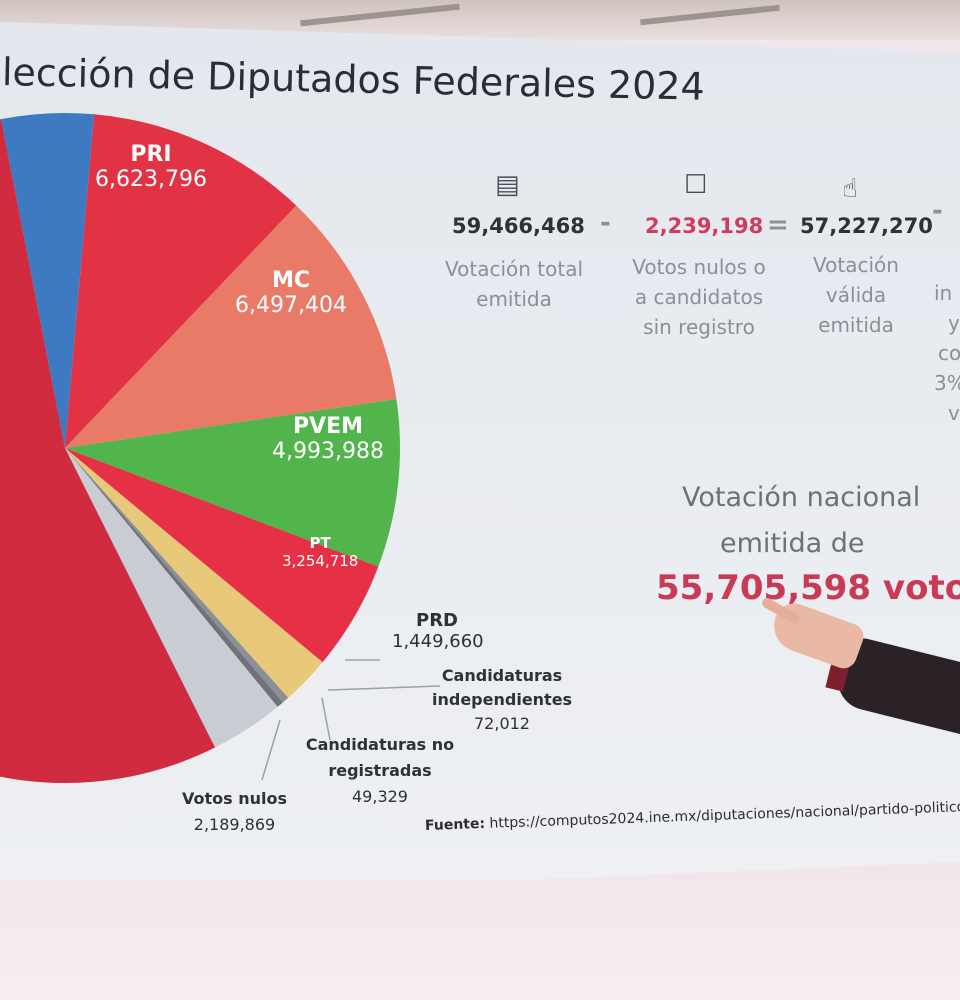 The width and height of the screenshot is (960, 1000). What do you see at coordinates (320, 561) in the screenshot?
I see `pt-value: 3,254,718` at bounding box center [320, 561].